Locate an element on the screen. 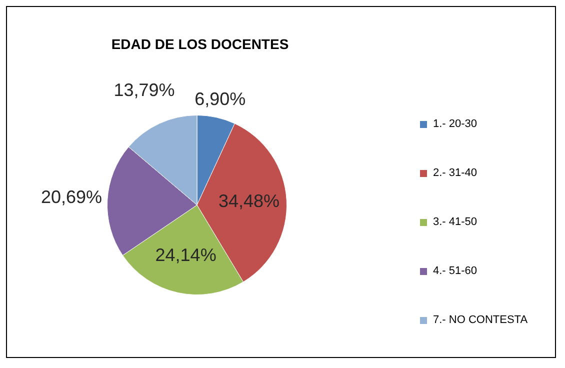 This screenshot has width=565, height=368. legend-label: 2.- 31-40 is located at coordinates (455, 173).